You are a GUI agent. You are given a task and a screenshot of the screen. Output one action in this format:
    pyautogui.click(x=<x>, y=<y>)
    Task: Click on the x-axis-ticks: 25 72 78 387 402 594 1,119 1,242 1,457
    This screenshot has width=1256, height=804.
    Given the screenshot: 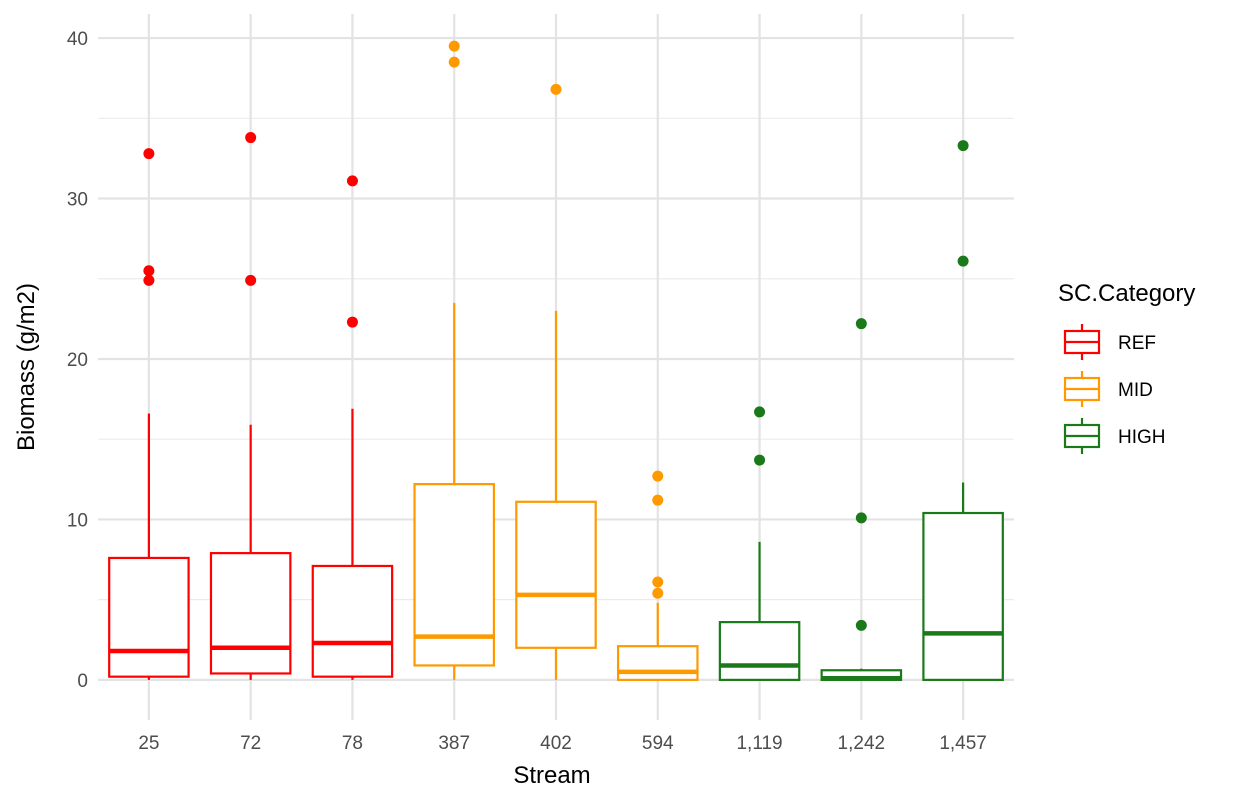 What is the action you would take?
    pyautogui.click(x=562, y=743)
    